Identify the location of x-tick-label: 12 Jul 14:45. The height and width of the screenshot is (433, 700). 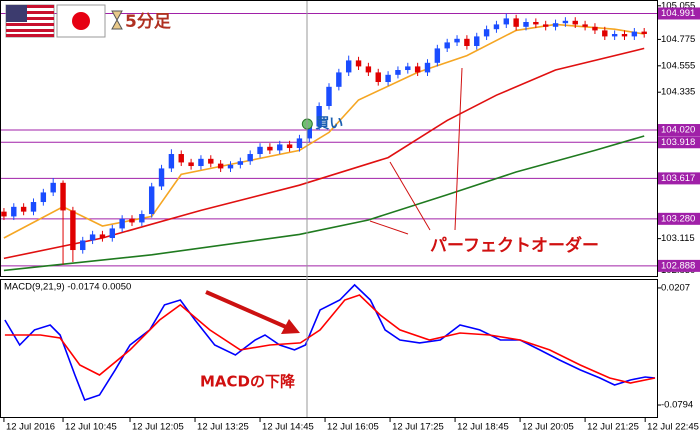
(288, 427).